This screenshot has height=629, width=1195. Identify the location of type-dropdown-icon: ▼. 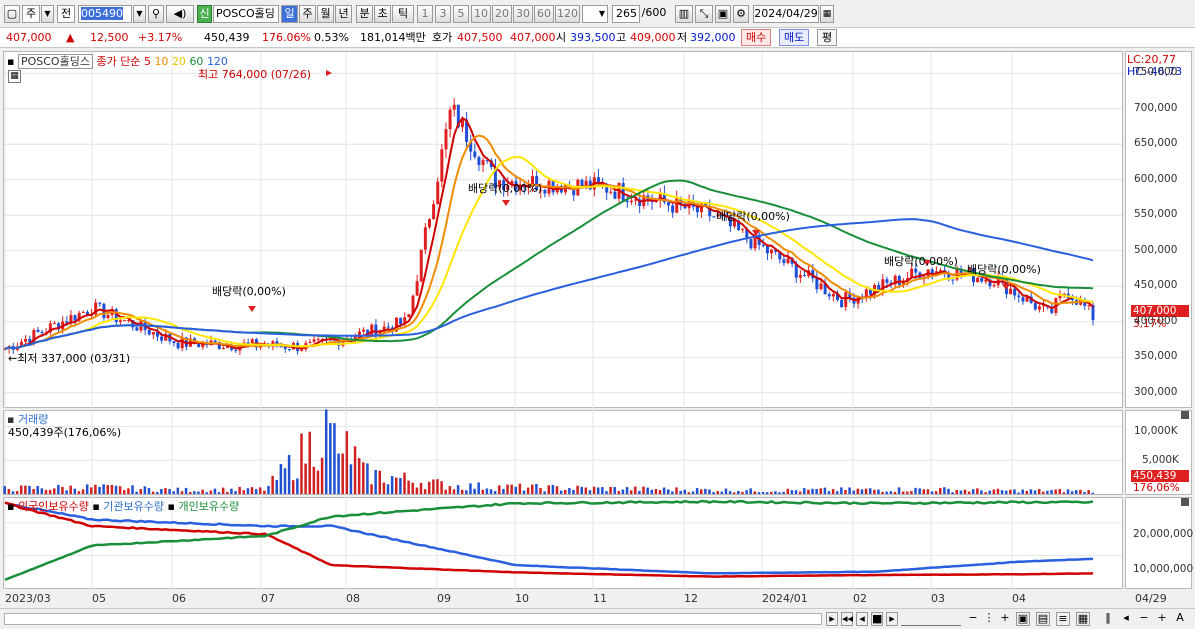
(47, 14).